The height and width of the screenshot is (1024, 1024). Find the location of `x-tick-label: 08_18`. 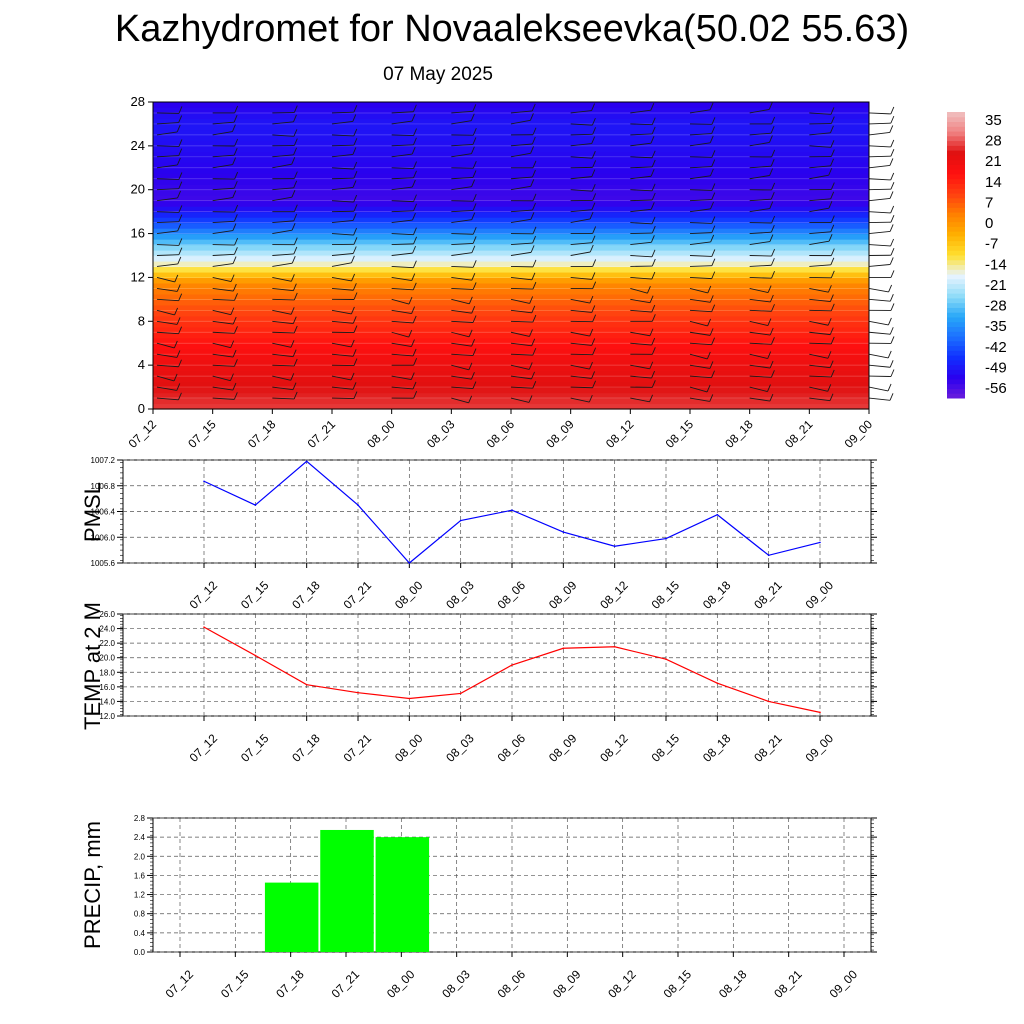

x-tick-label: 08_18 is located at coordinates (733, 984).